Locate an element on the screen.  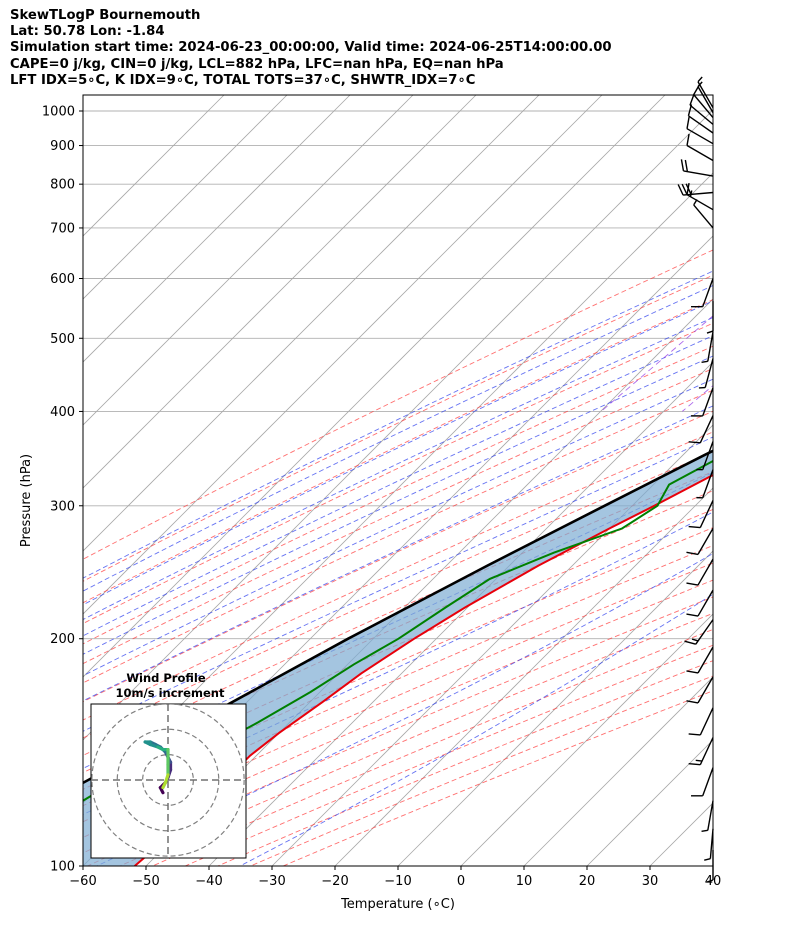
y-tick-label: 900 is located at coordinates (62, 146).